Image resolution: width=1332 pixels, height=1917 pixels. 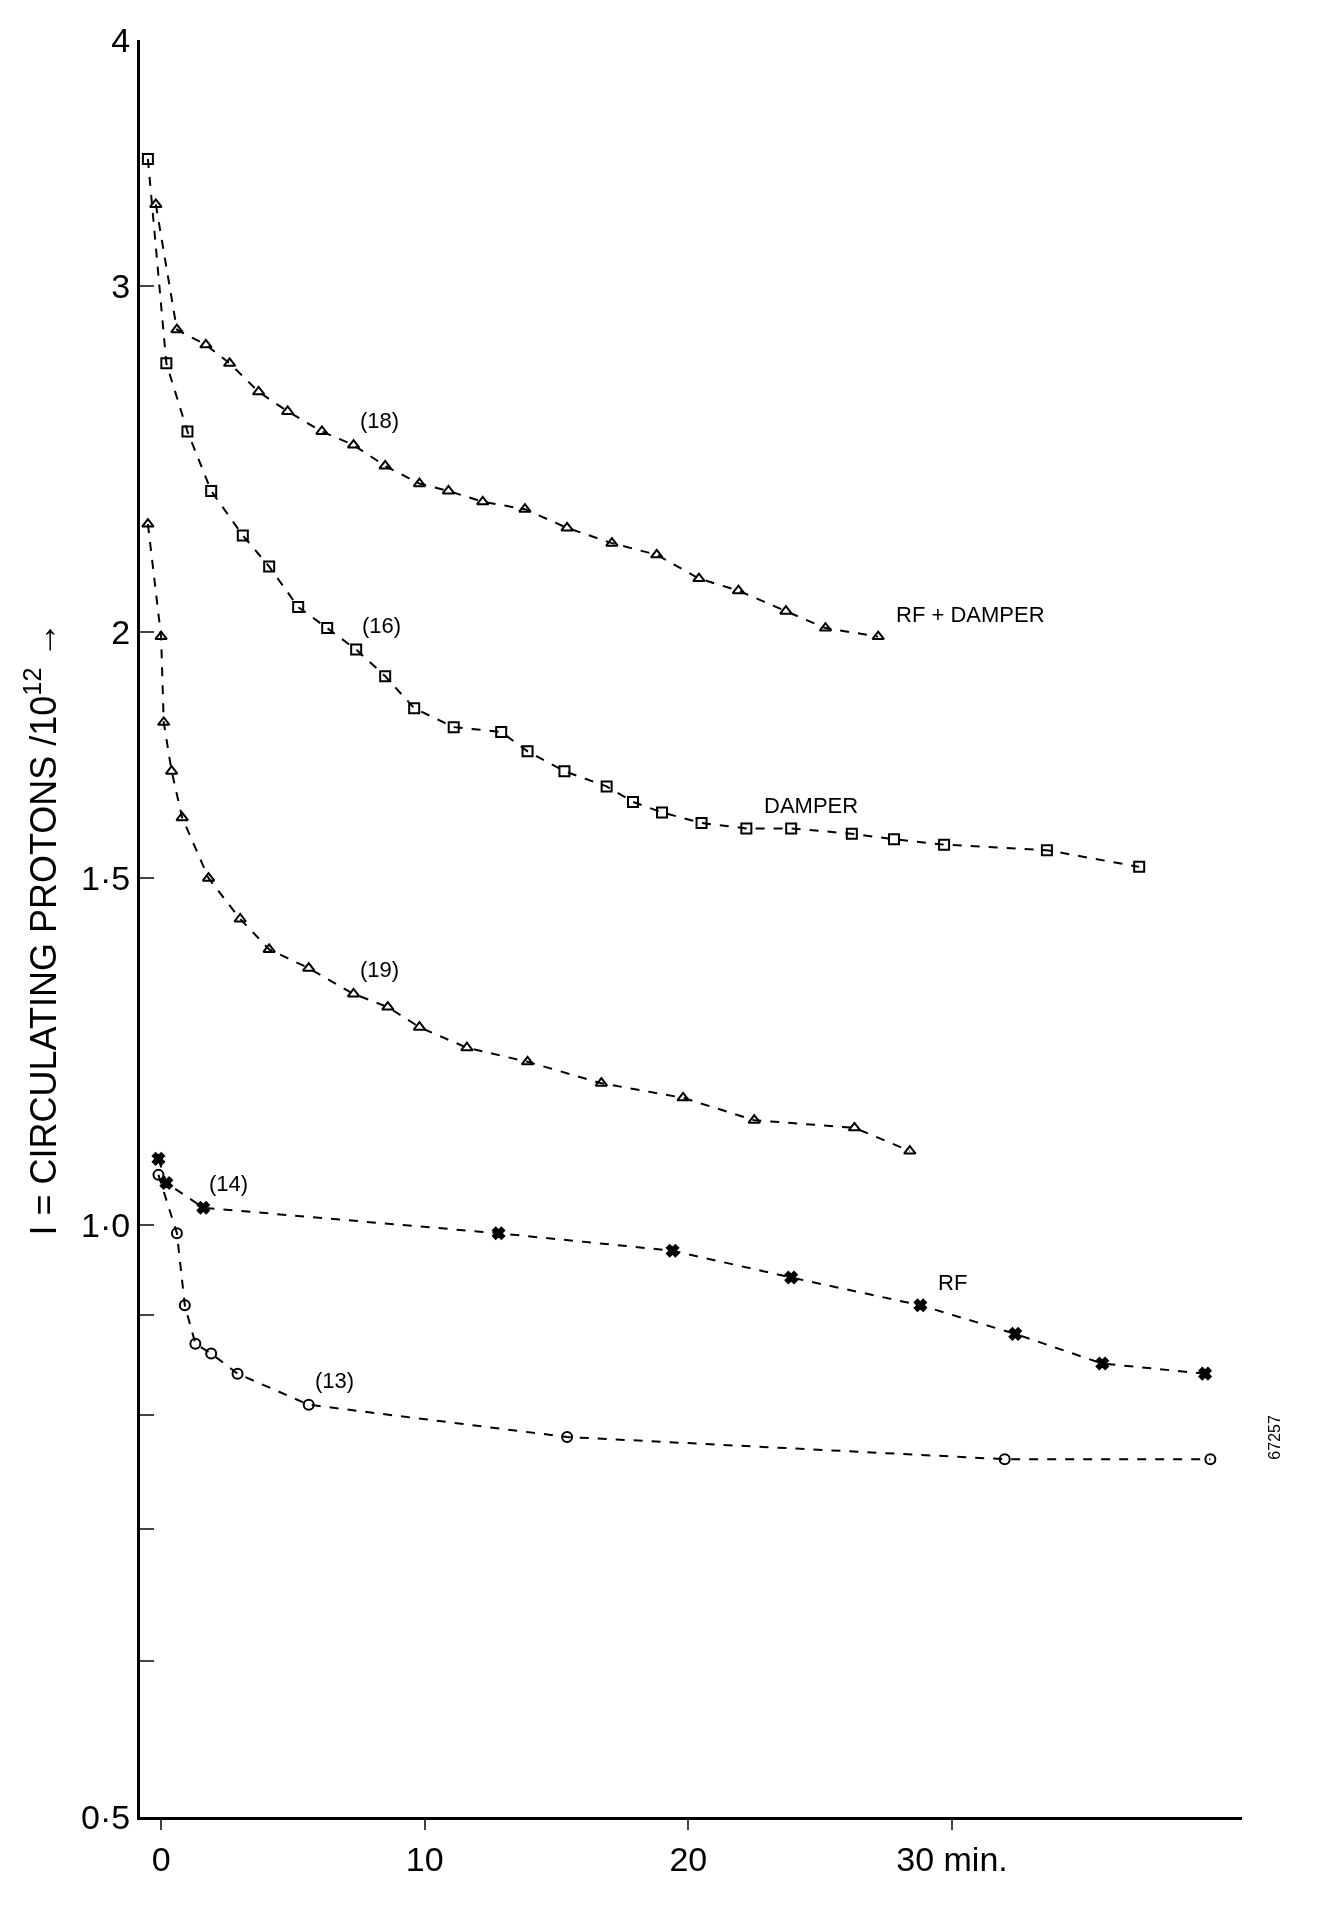 I want to click on annotation: RF + DAMPER, so click(x=970, y=614).